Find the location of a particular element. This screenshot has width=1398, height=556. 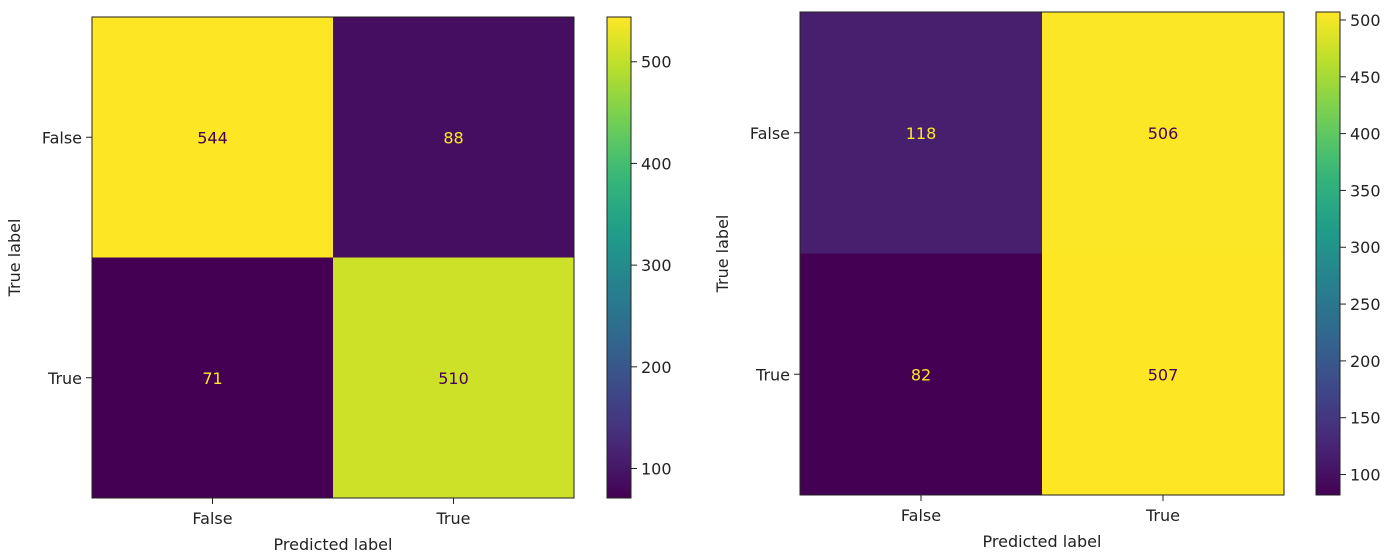

cell-value-label-1-1: 510 is located at coordinates (453, 378).